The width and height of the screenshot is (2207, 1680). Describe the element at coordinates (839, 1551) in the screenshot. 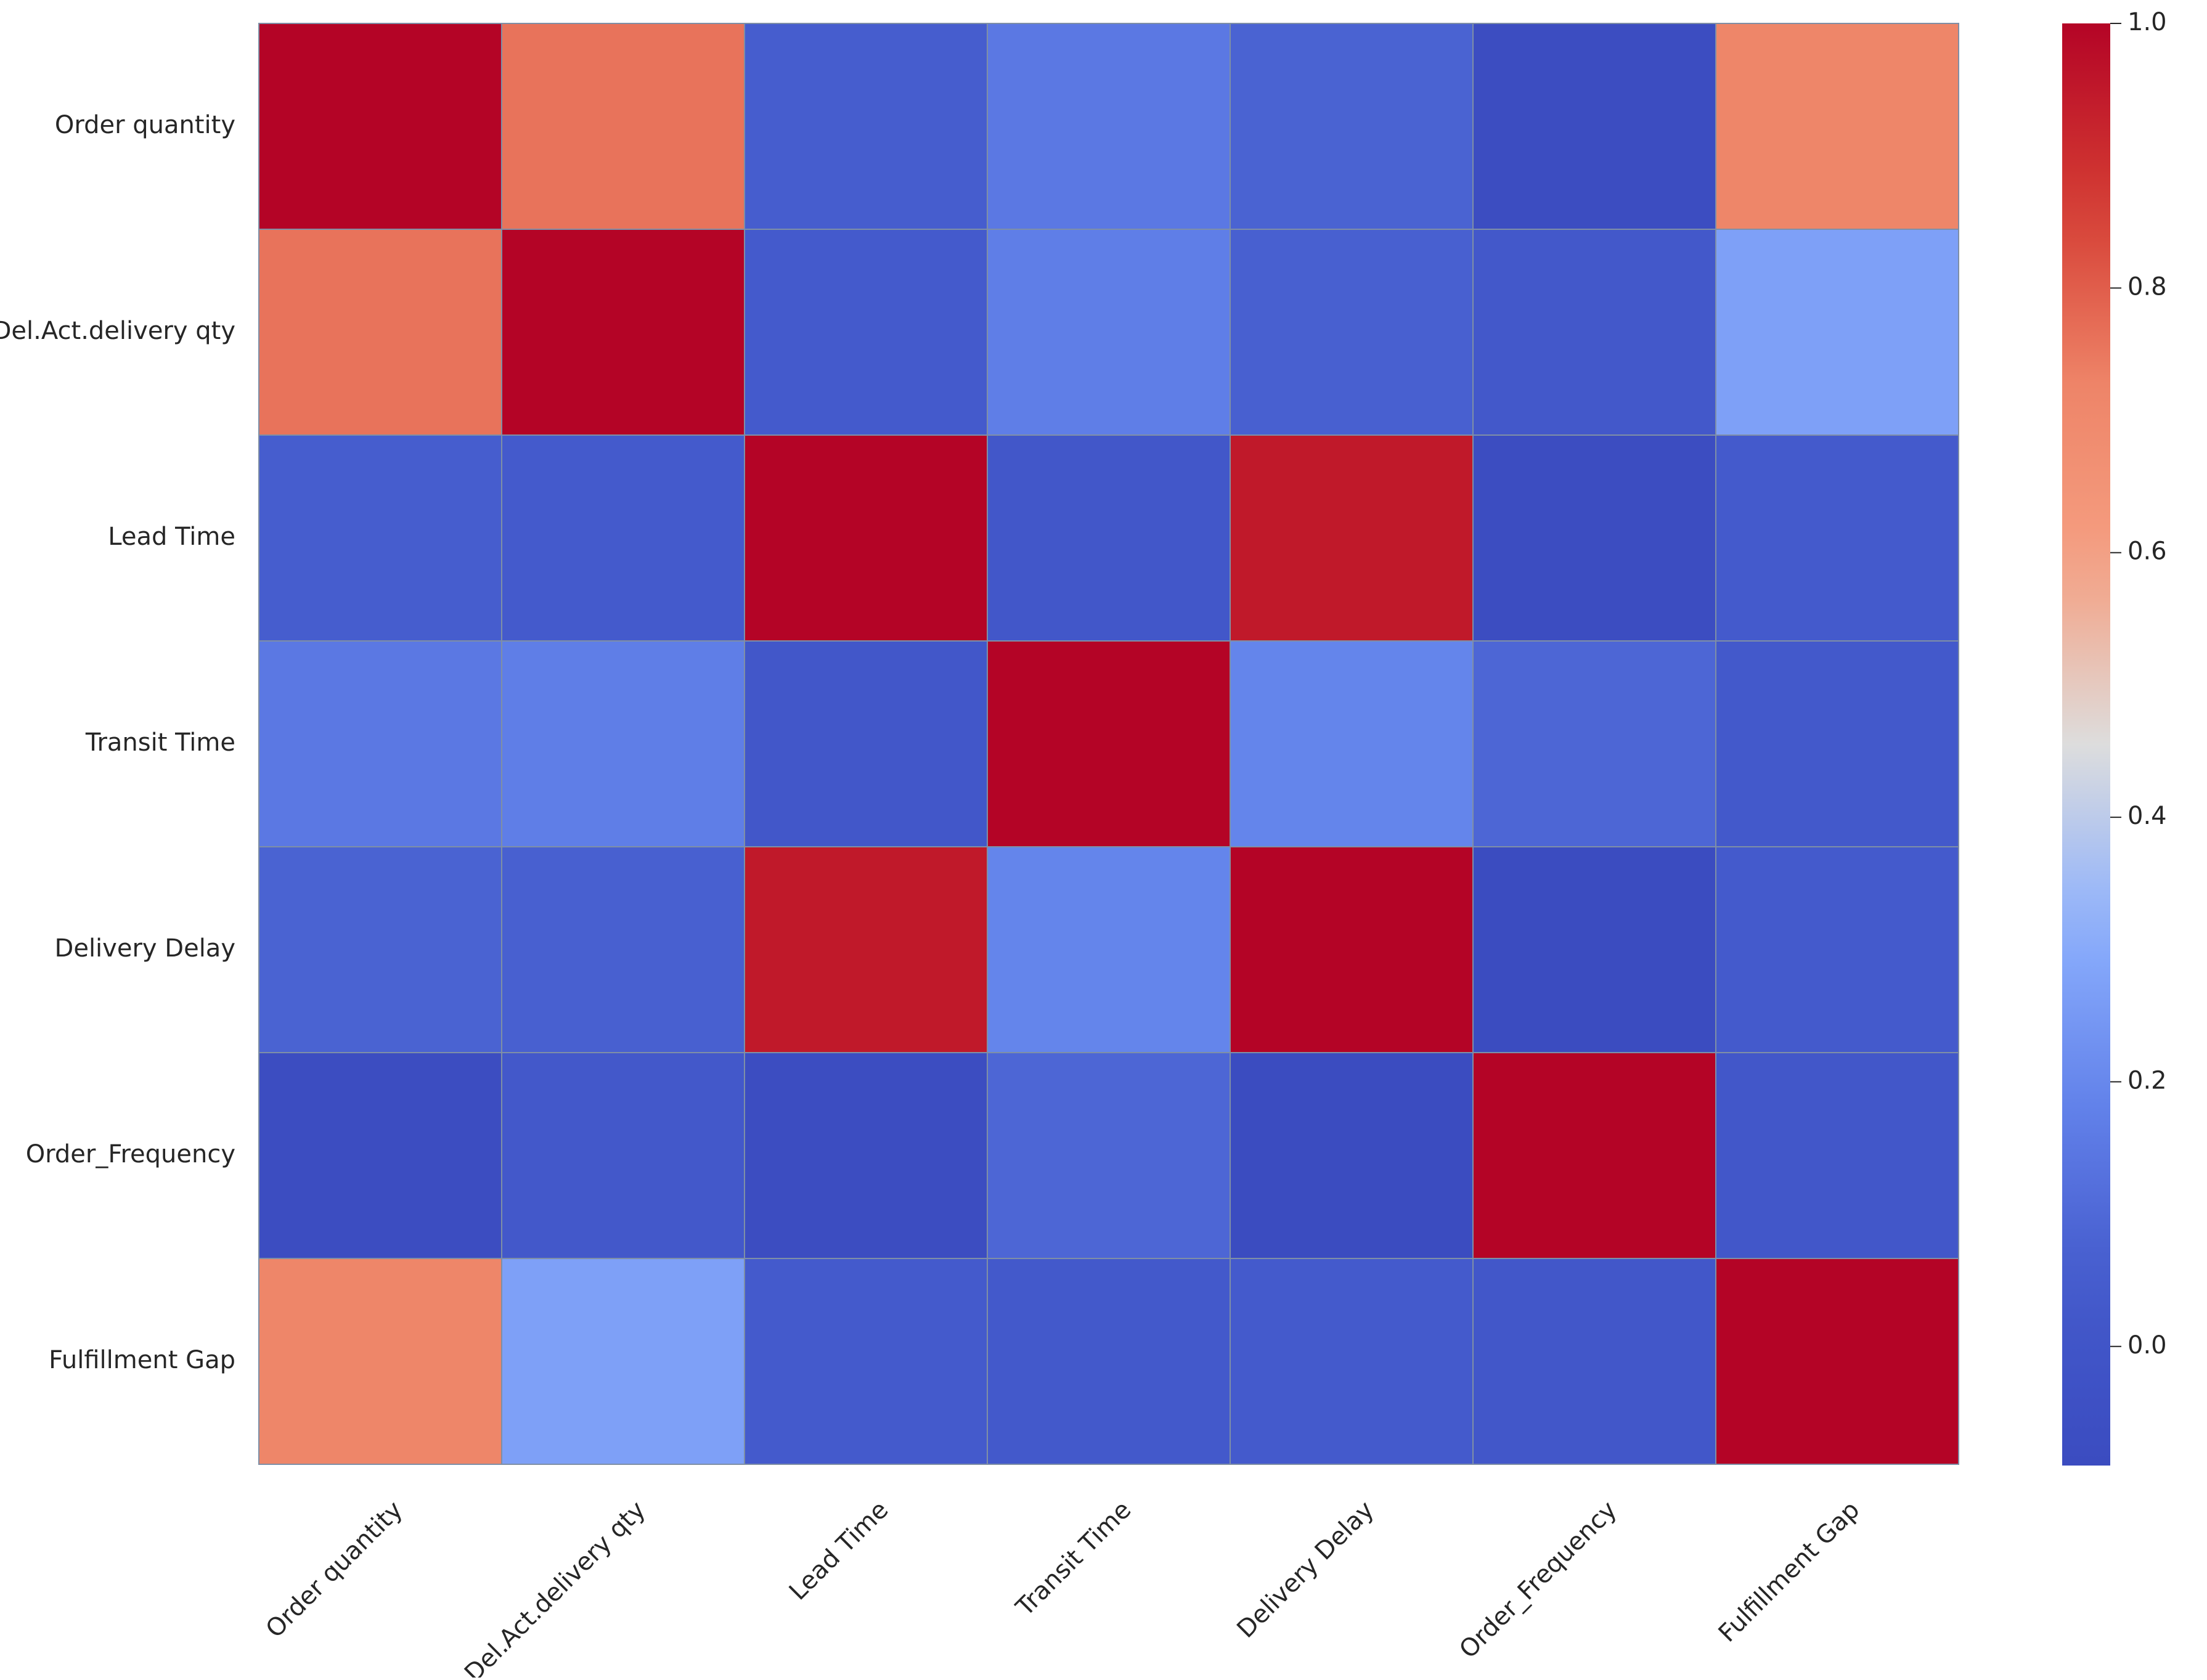

I see `column-label: Lead Time` at that location.